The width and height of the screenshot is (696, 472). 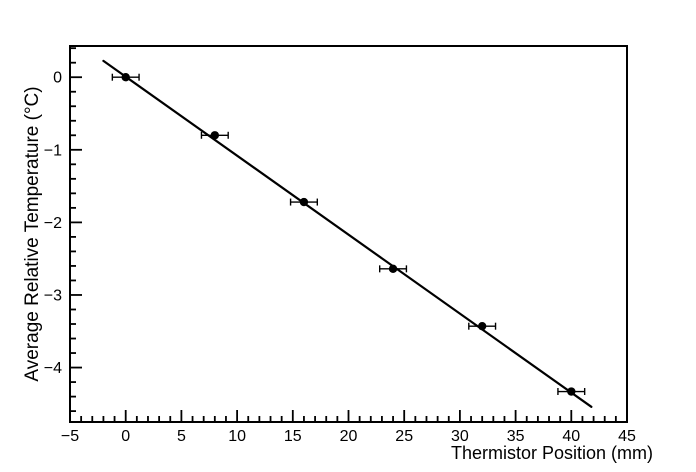 What do you see at coordinates (70, 436) in the screenshot?
I see `x-tick-label: −5` at bounding box center [70, 436].